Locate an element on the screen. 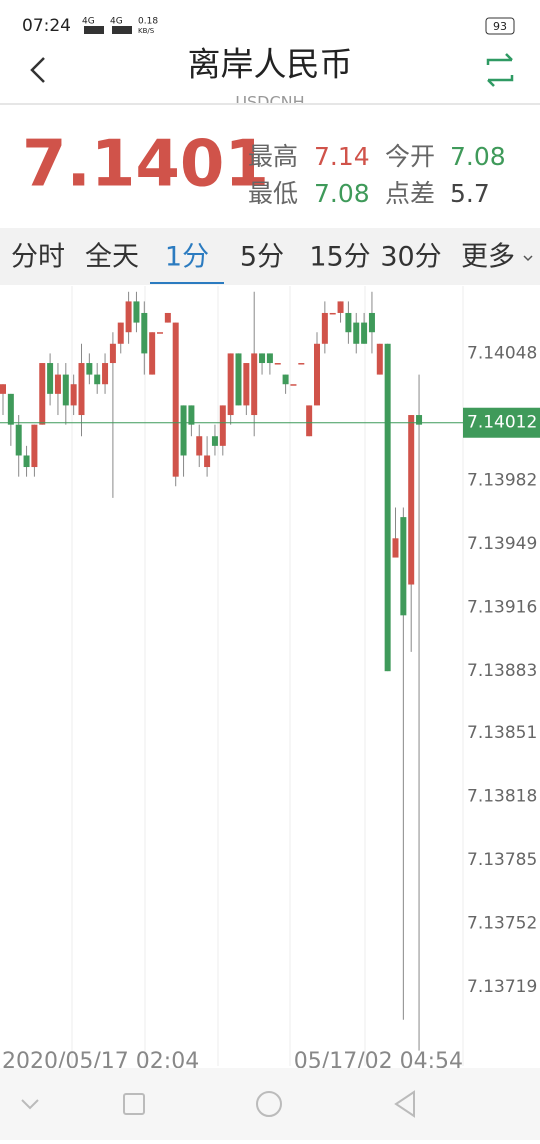 The width and height of the screenshot is (540, 1144). nav-hide is located at coordinates (30, 1104).